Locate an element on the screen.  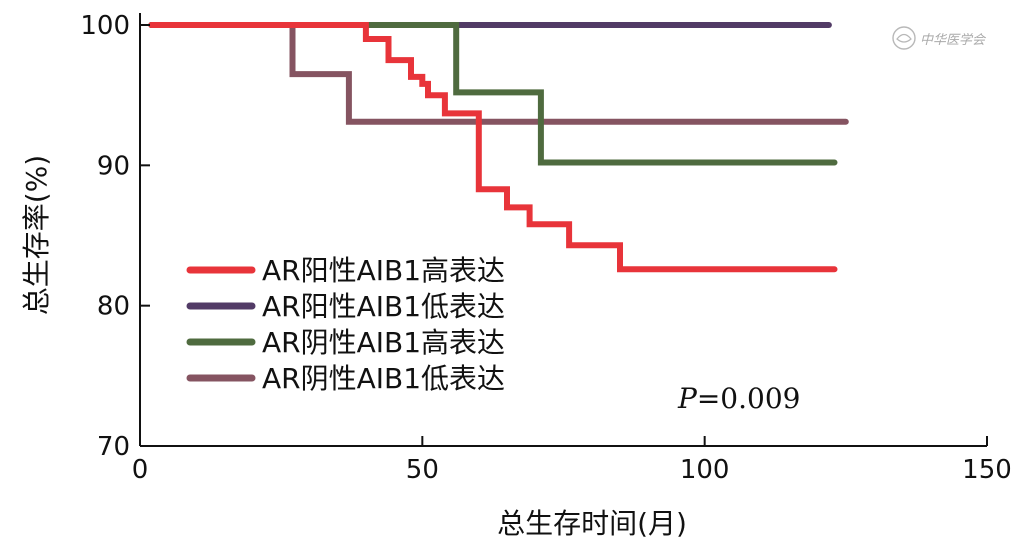
legend-label-2: AR阳性AIB1低表达 is located at coordinates (383, 306).